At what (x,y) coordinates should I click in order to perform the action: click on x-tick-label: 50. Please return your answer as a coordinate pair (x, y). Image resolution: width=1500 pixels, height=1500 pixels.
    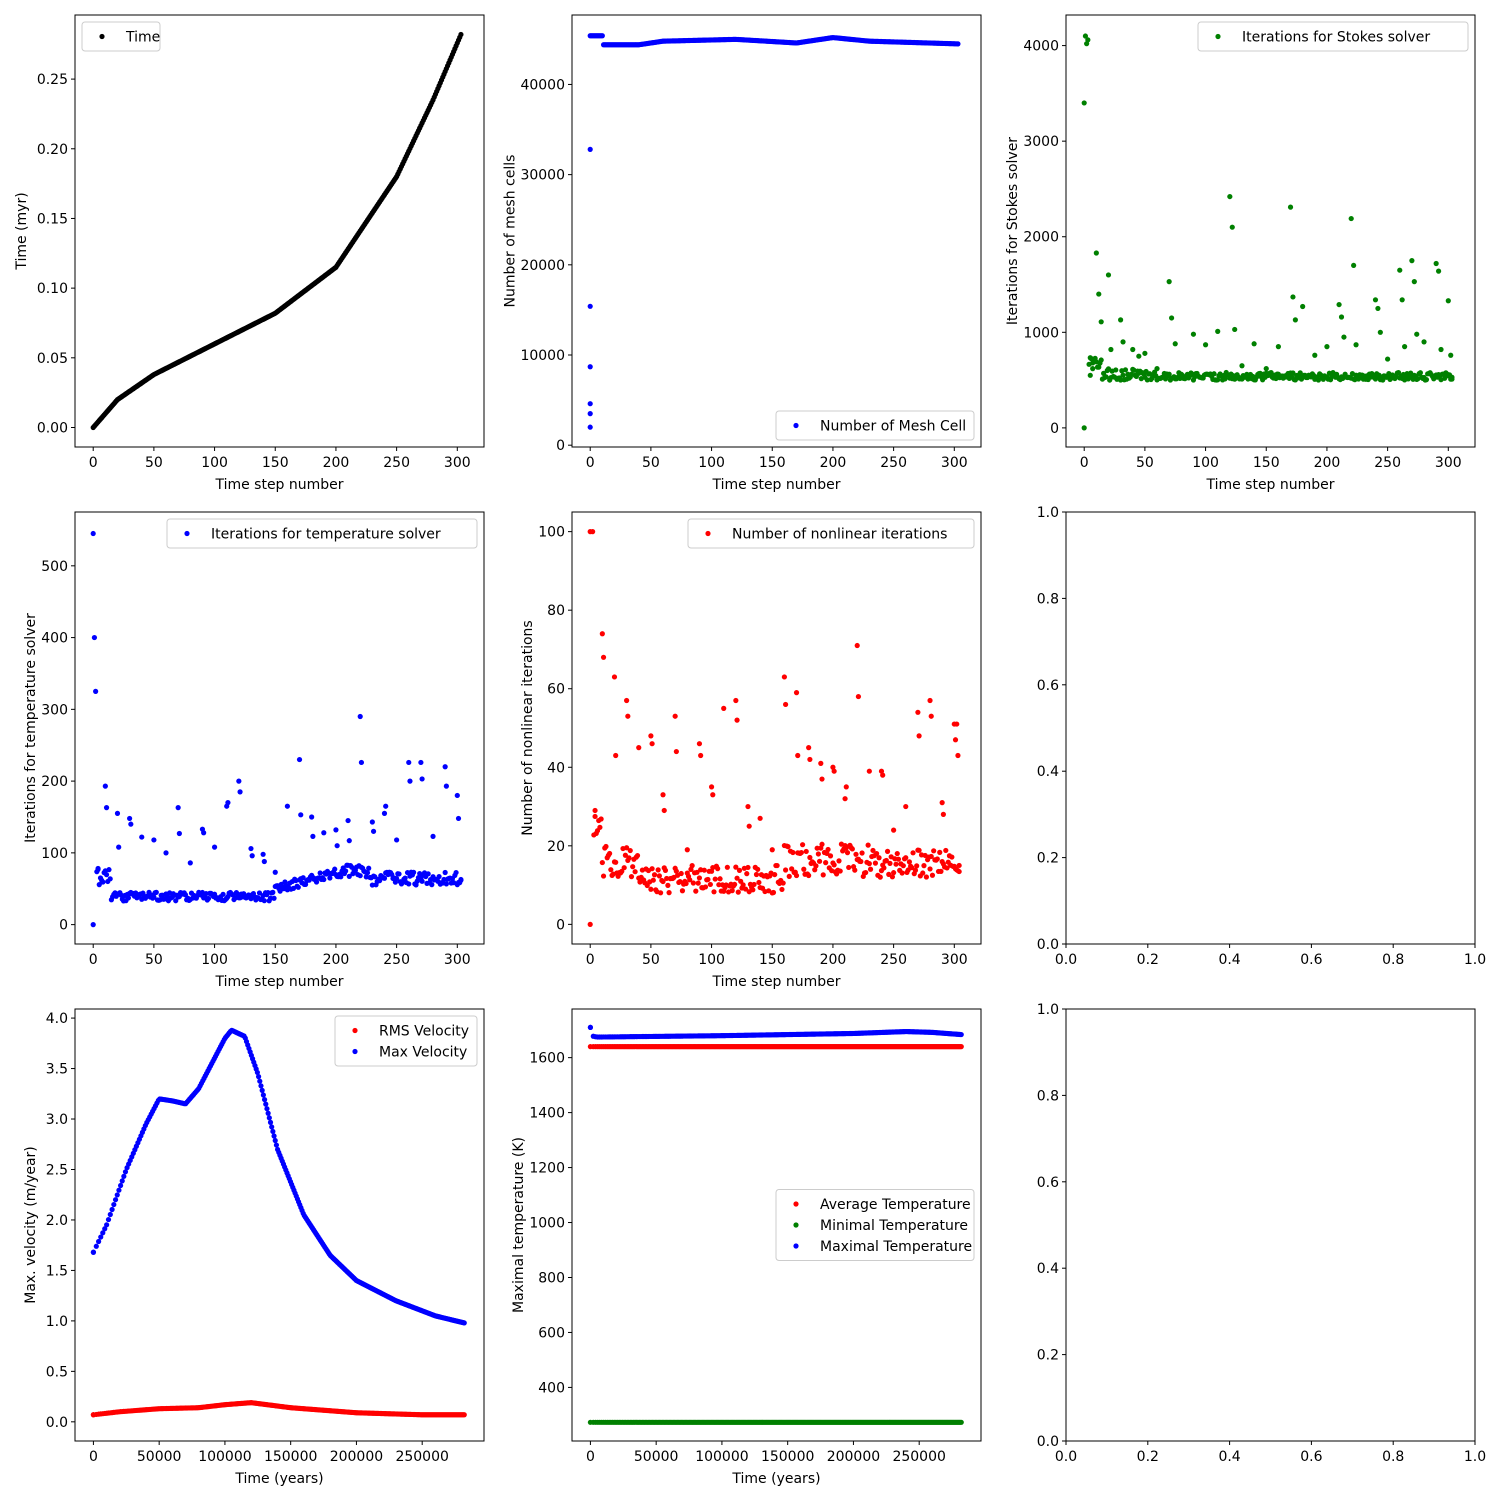
    Looking at the image, I should click on (154, 960).